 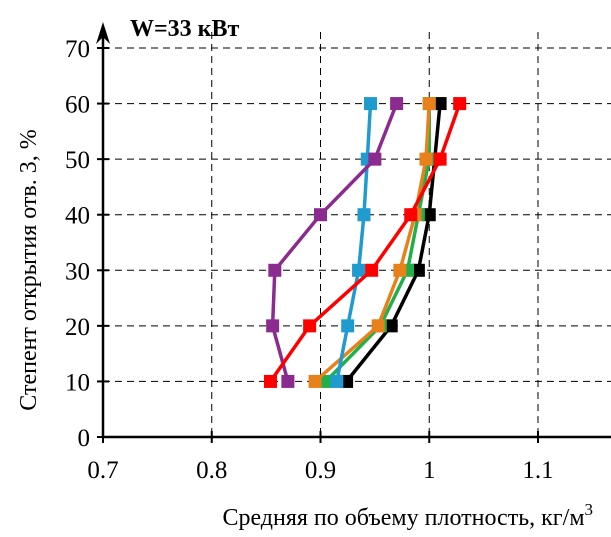 What do you see at coordinates (429, 470) in the screenshot?
I see `x-tick-label: 1` at bounding box center [429, 470].